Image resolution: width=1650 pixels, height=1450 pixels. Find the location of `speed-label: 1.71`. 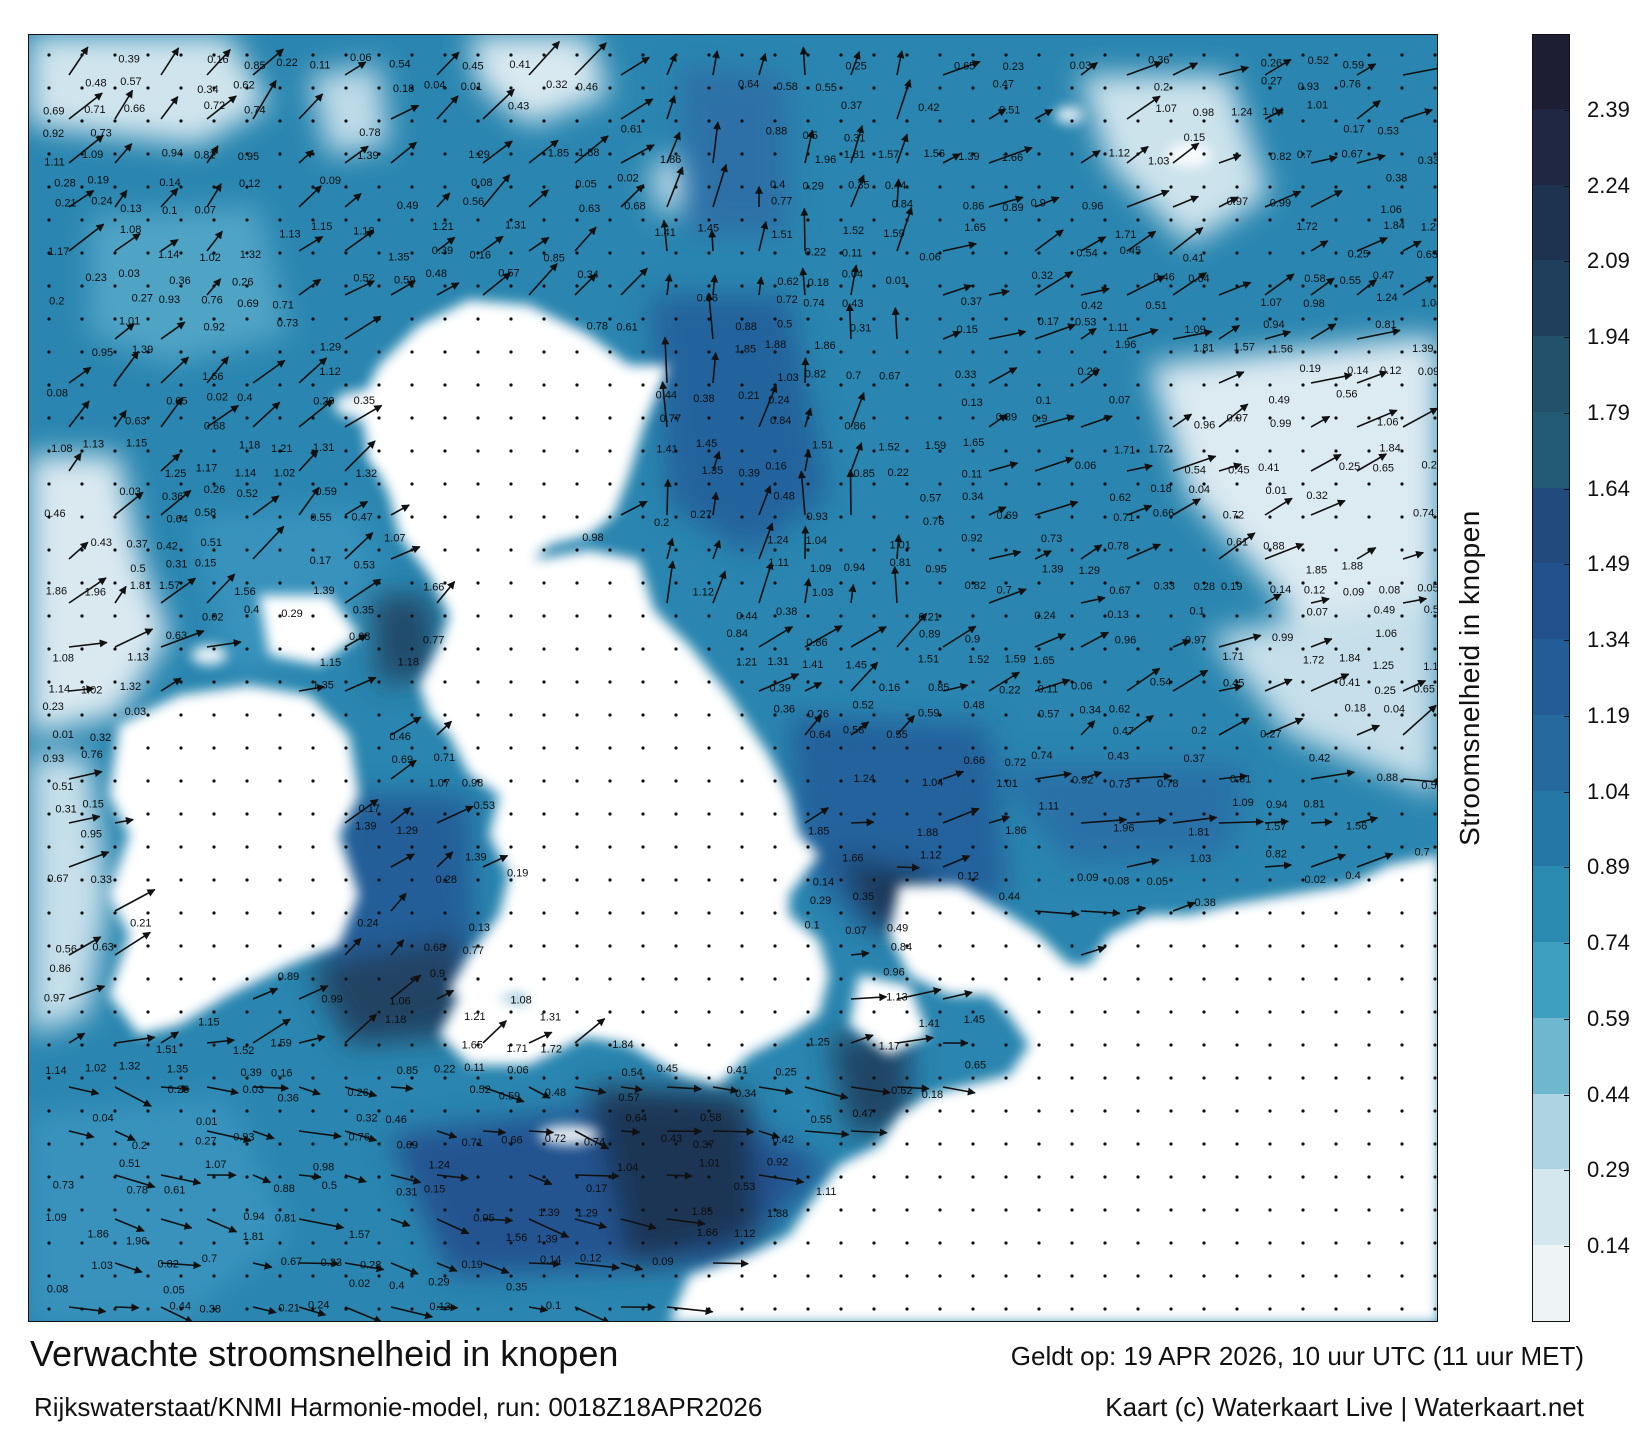

speed-label: 1.71 is located at coordinates (1124, 451).